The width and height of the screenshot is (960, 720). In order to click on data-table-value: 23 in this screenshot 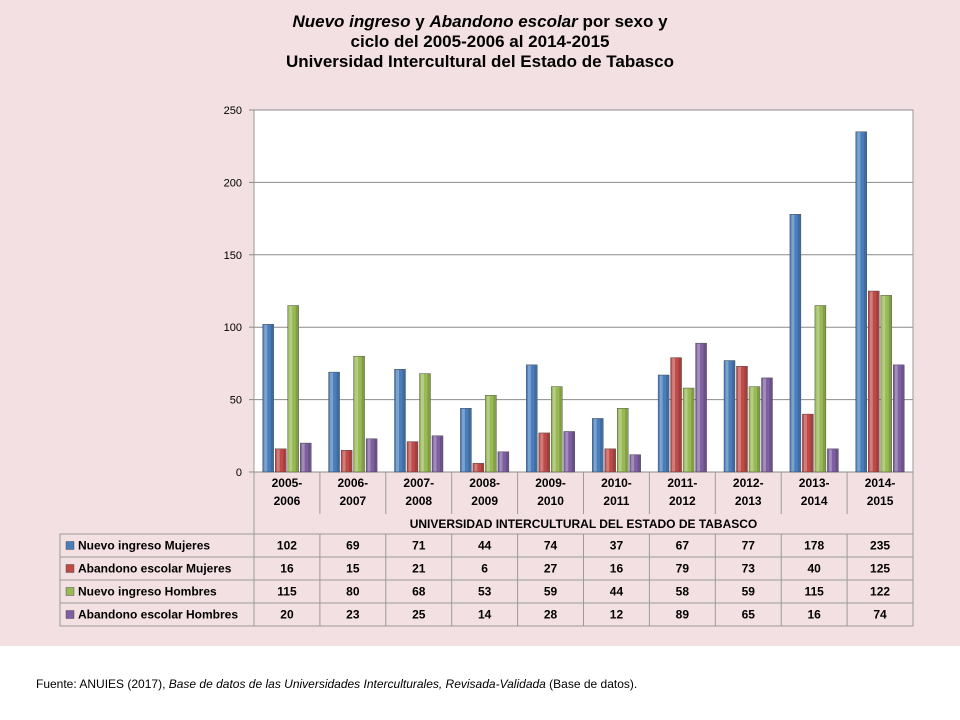, I will do `click(353, 615)`.